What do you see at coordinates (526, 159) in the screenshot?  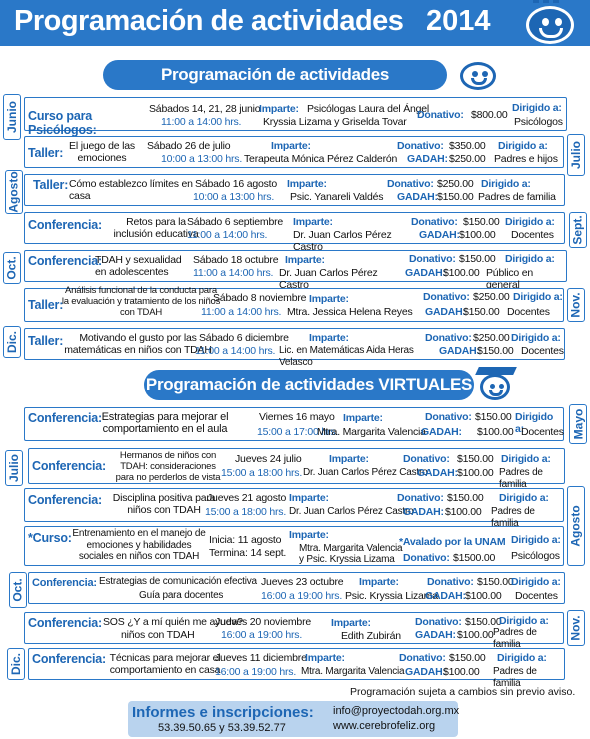 I see `dirigido-value: Padres e hijos` at bounding box center [526, 159].